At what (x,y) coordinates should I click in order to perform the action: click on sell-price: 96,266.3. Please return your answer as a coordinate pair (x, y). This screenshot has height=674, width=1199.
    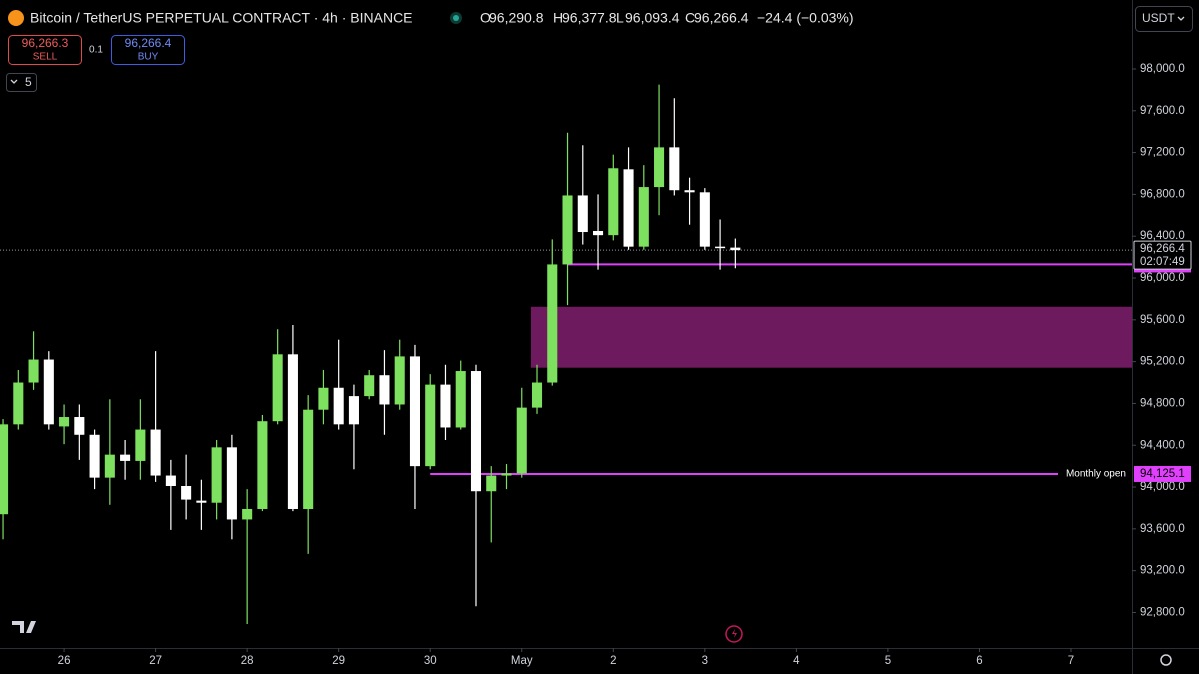
    Looking at the image, I should click on (45, 43).